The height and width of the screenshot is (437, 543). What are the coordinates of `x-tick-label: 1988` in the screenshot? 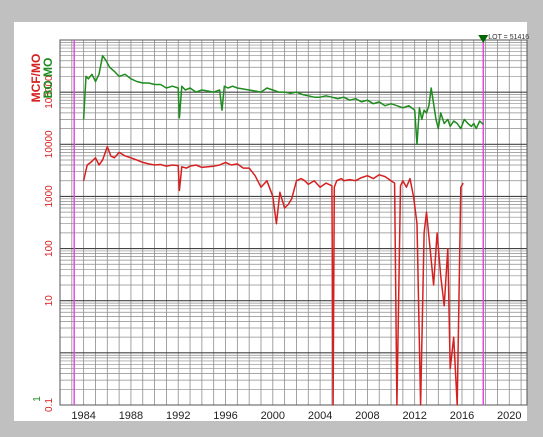 It's located at (131, 416).